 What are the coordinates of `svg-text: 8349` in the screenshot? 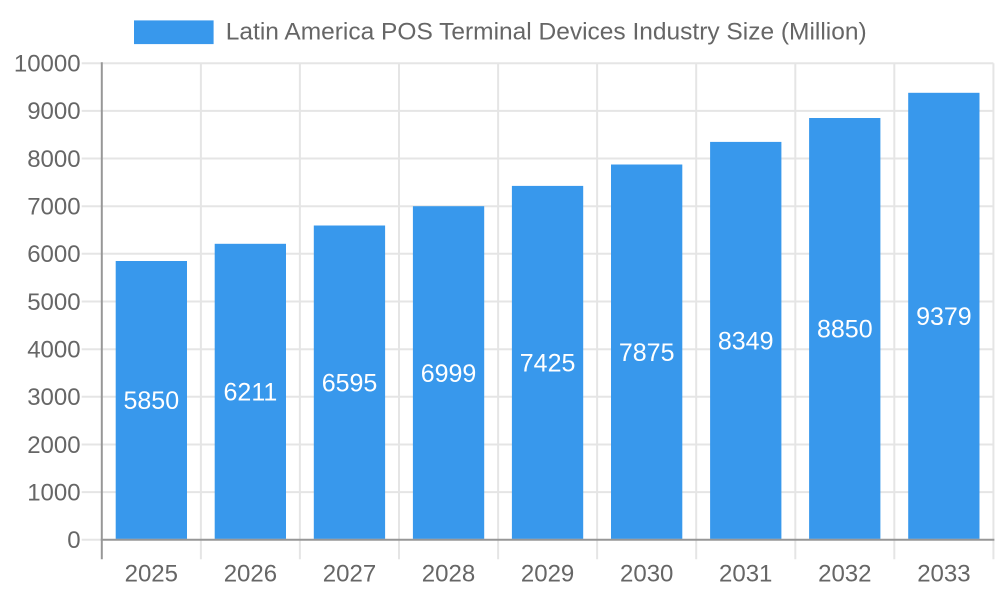 It's located at (746, 342).